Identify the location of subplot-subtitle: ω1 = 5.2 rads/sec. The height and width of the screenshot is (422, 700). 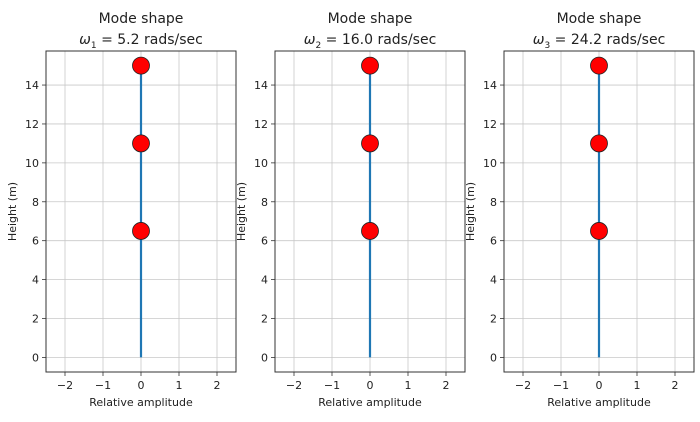
(141, 41).